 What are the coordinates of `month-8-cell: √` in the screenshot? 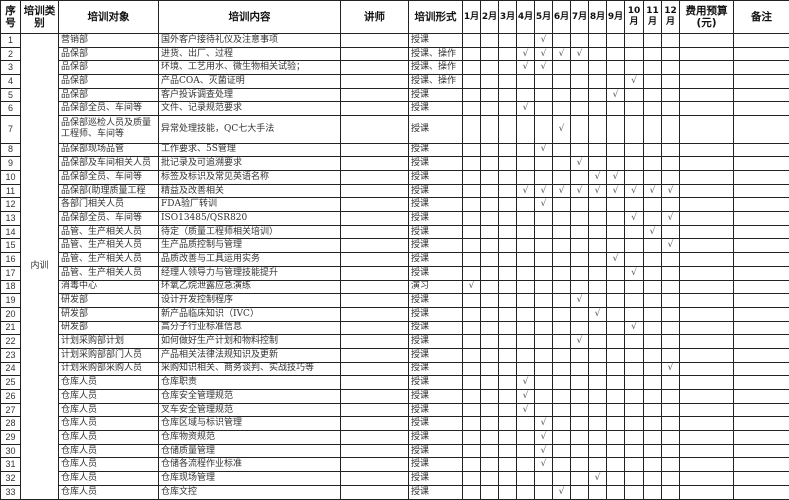 It's located at (597, 478).